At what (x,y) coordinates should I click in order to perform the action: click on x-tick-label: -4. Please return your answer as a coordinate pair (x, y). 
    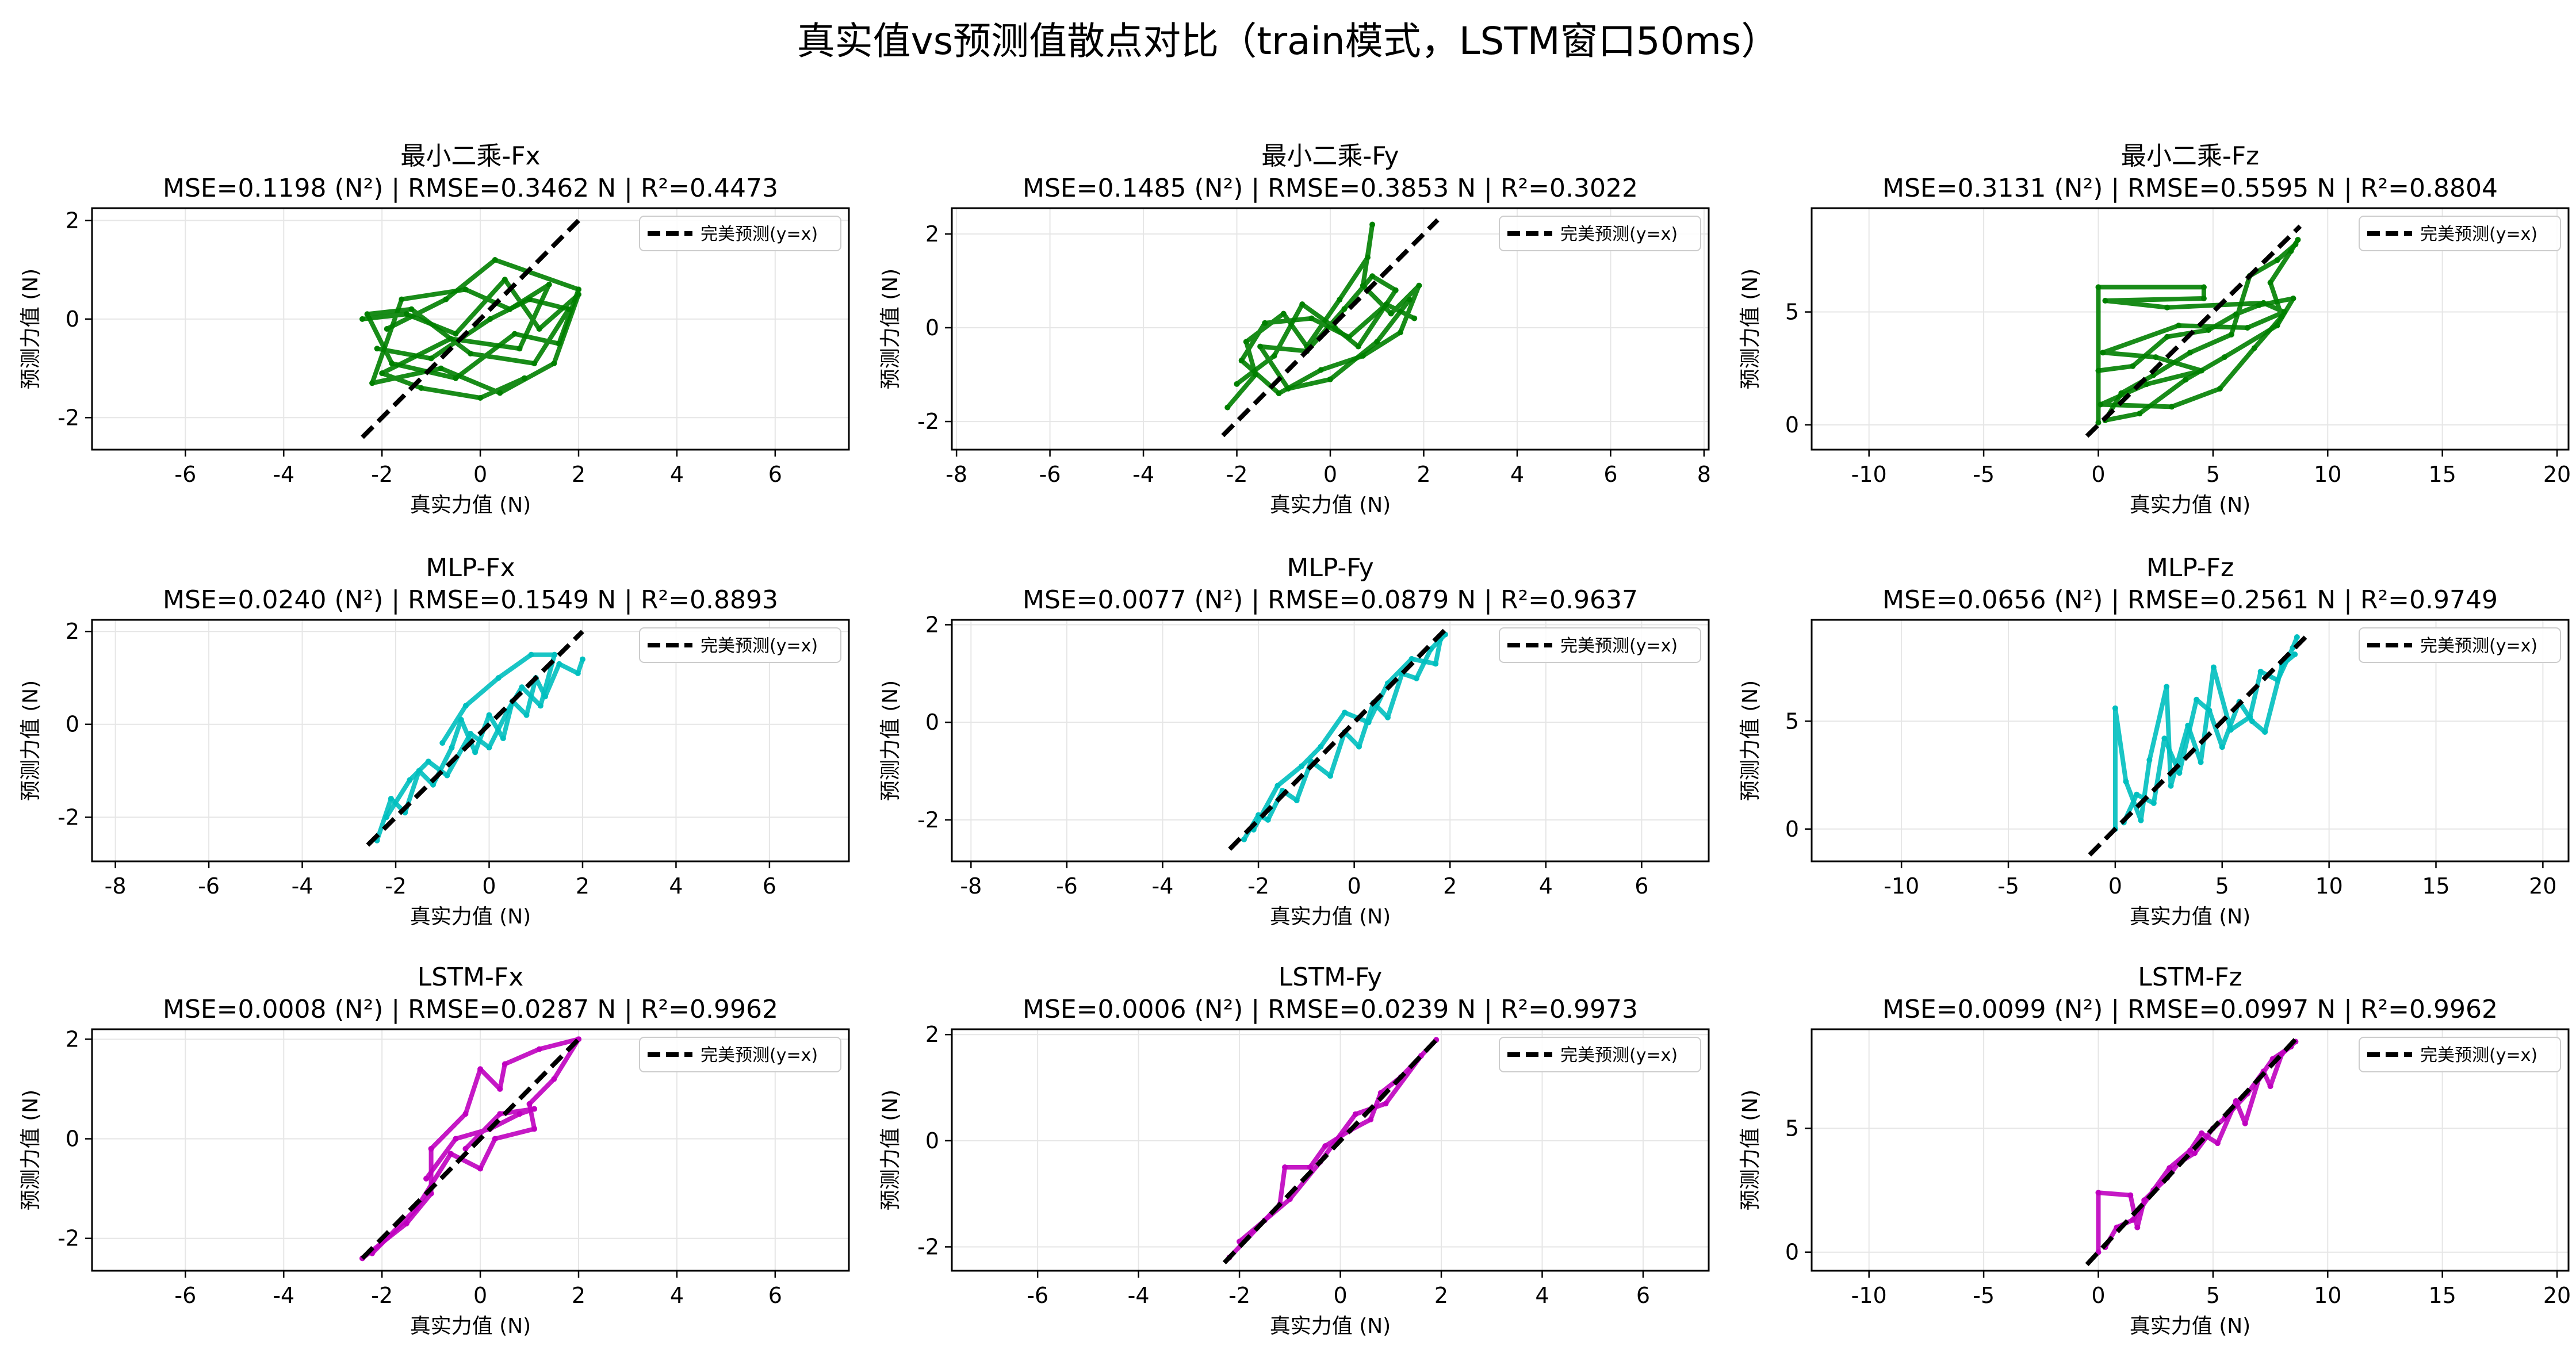
    Looking at the image, I should click on (1163, 886).